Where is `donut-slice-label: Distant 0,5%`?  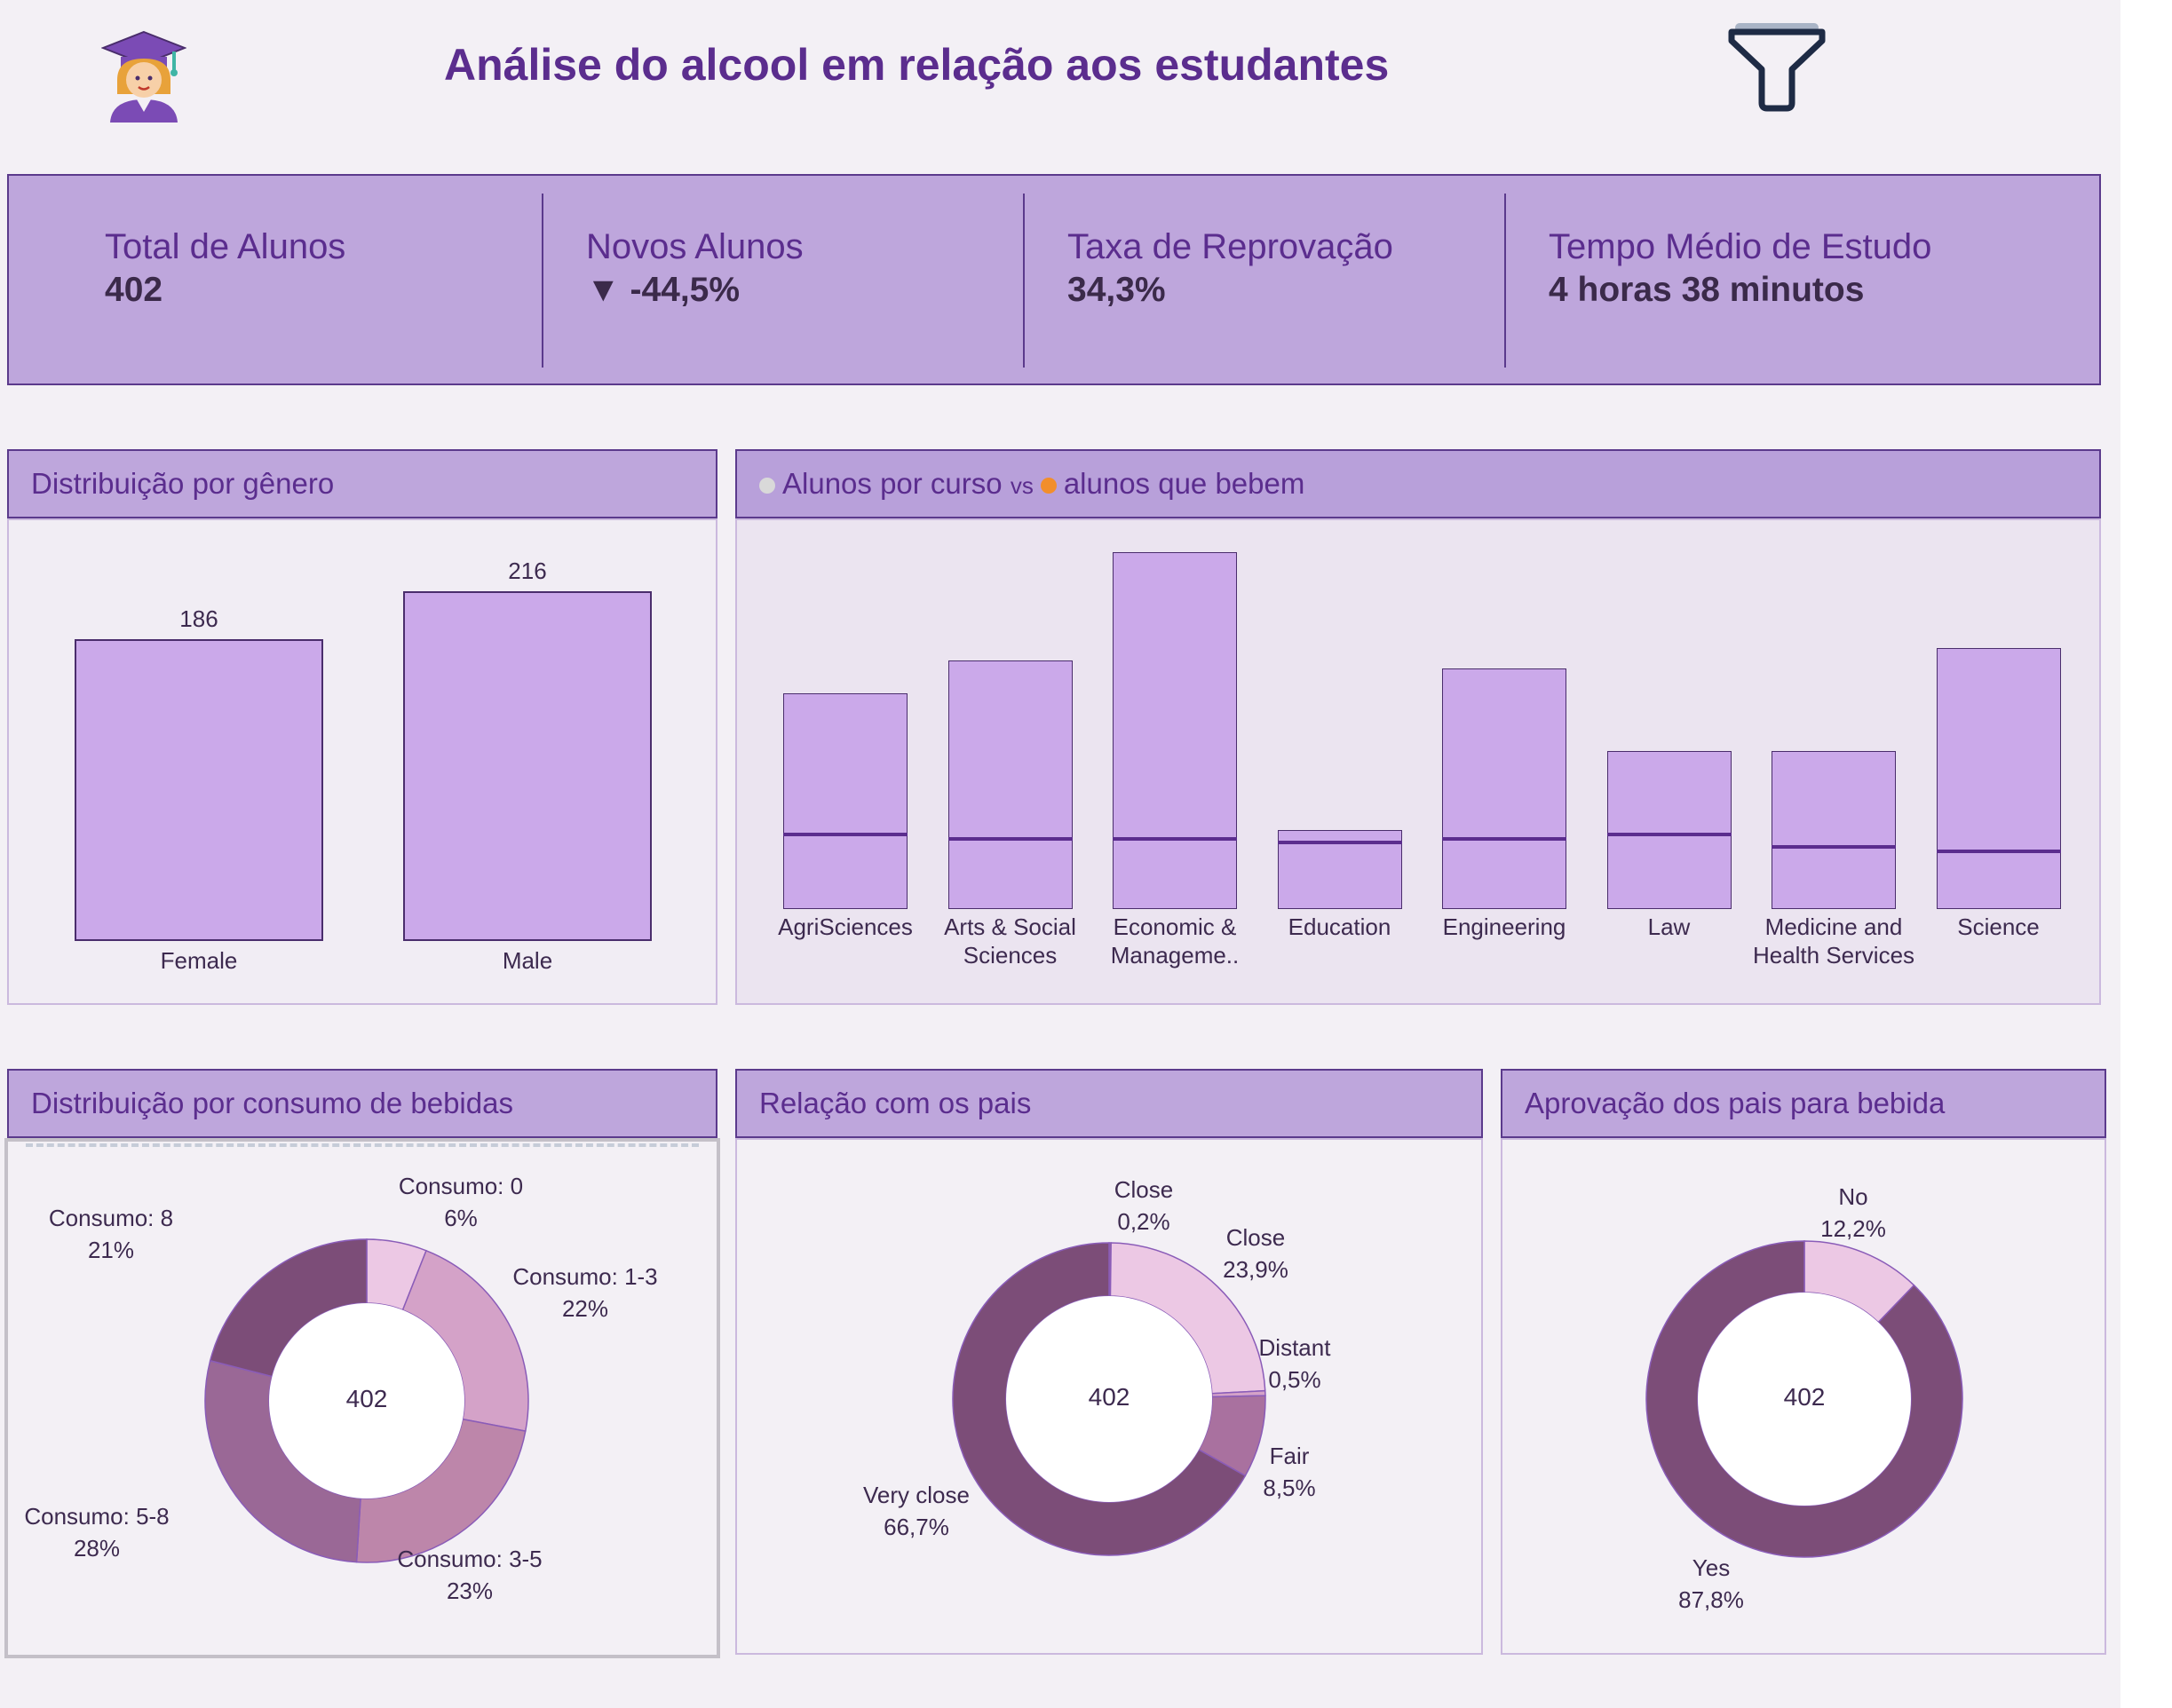 donut-slice-label: Distant 0,5% is located at coordinates (1294, 1364).